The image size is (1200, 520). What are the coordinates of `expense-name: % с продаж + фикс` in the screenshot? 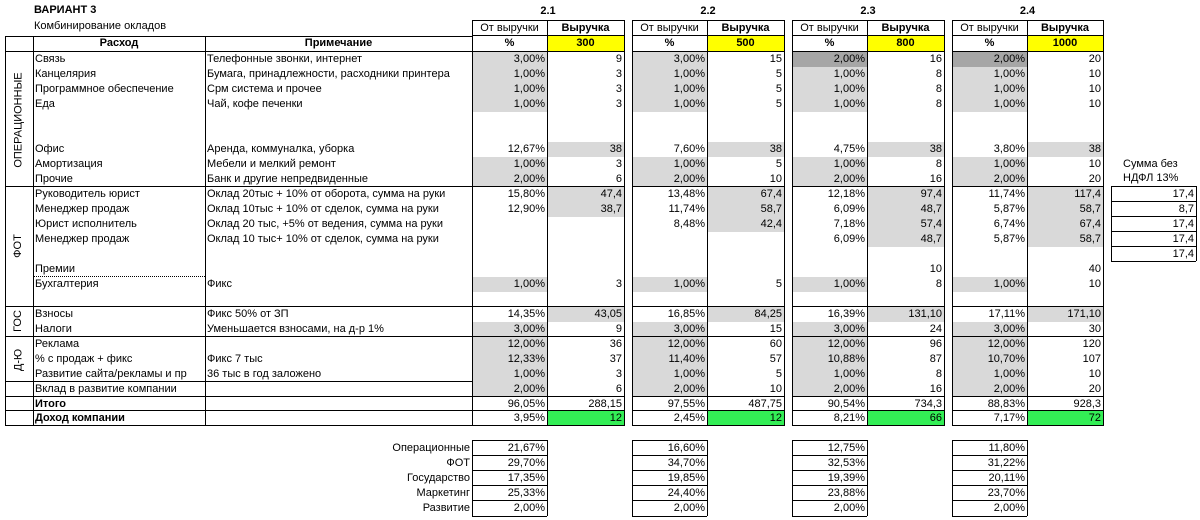 It's located at (84, 359).